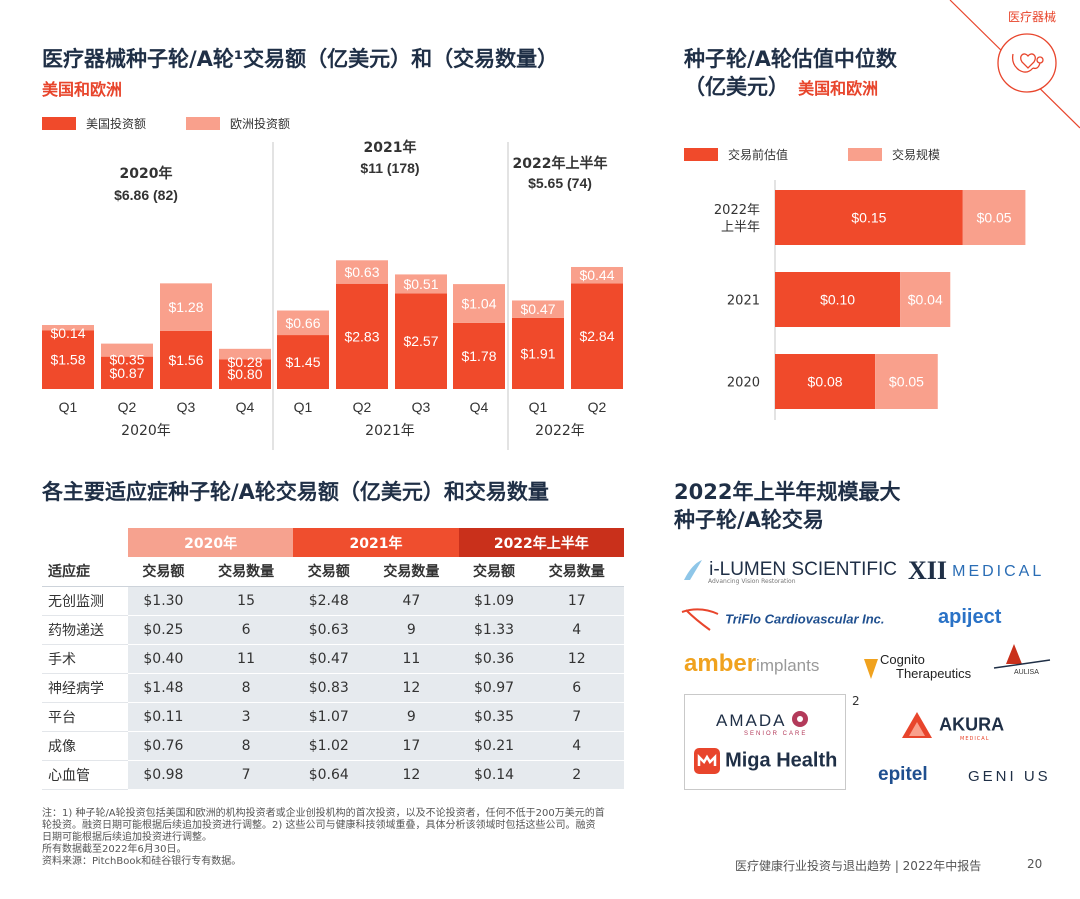 This screenshot has height=899, width=1080. What do you see at coordinates (126, 373) in the screenshot?
I see `label-us: $0.87` at bounding box center [126, 373].